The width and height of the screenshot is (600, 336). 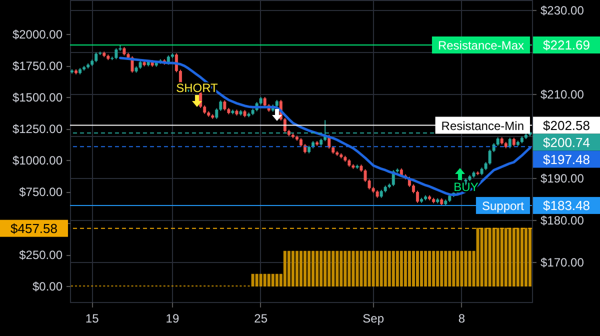 What do you see at coordinates (47, 287) in the screenshot?
I see `y-tick-label: $0.00` at bounding box center [47, 287].